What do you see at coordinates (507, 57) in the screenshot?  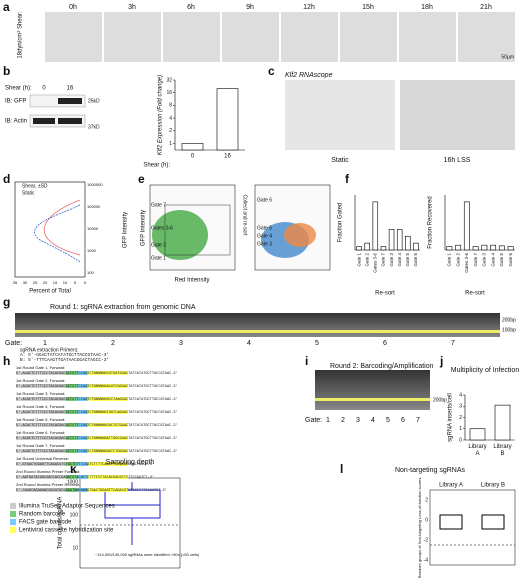 I see `scale-bar: 50µm` at bounding box center [507, 57].